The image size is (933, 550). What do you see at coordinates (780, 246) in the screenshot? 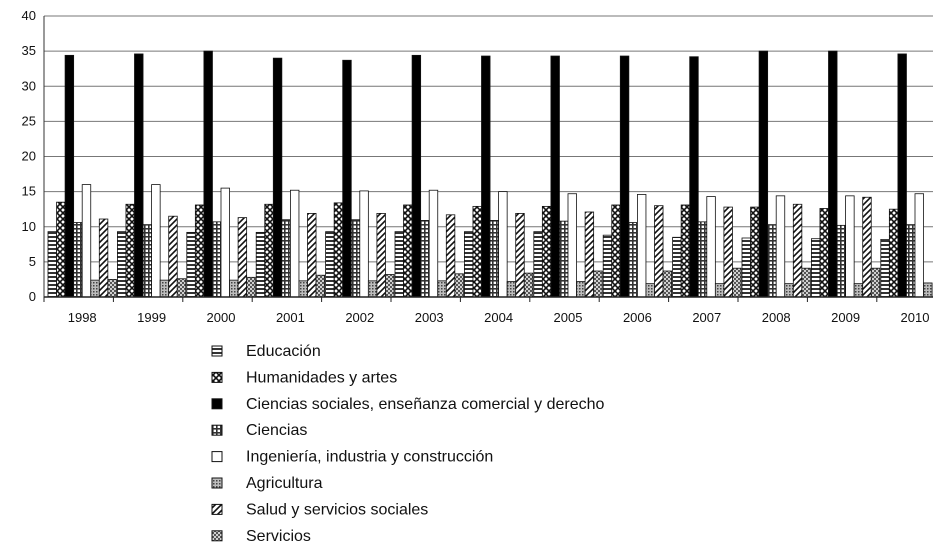
I see `bar-5-2008` at bounding box center [780, 246].